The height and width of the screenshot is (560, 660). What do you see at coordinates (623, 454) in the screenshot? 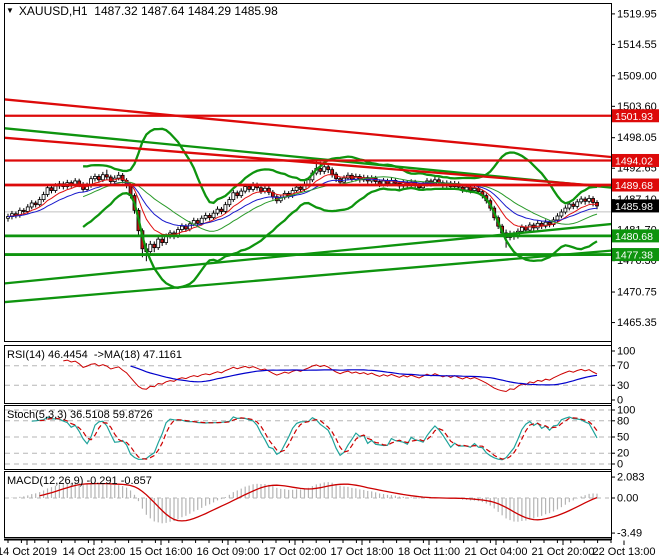
I see `stoch-tick-label: 20` at bounding box center [623, 454].